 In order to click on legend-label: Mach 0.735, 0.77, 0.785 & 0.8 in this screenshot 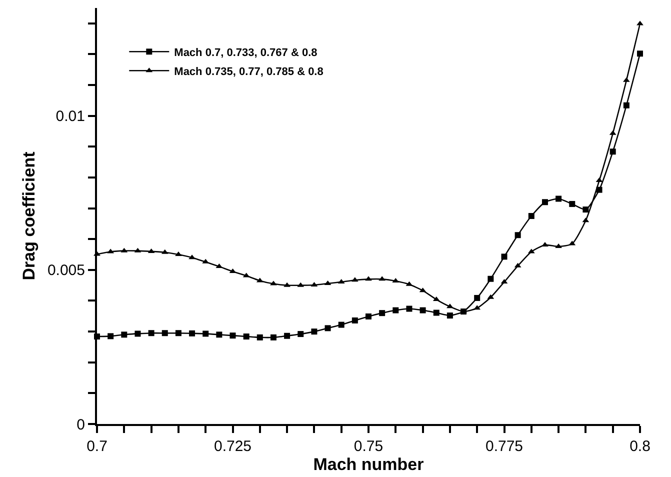, I will do `click(249, 72)`.